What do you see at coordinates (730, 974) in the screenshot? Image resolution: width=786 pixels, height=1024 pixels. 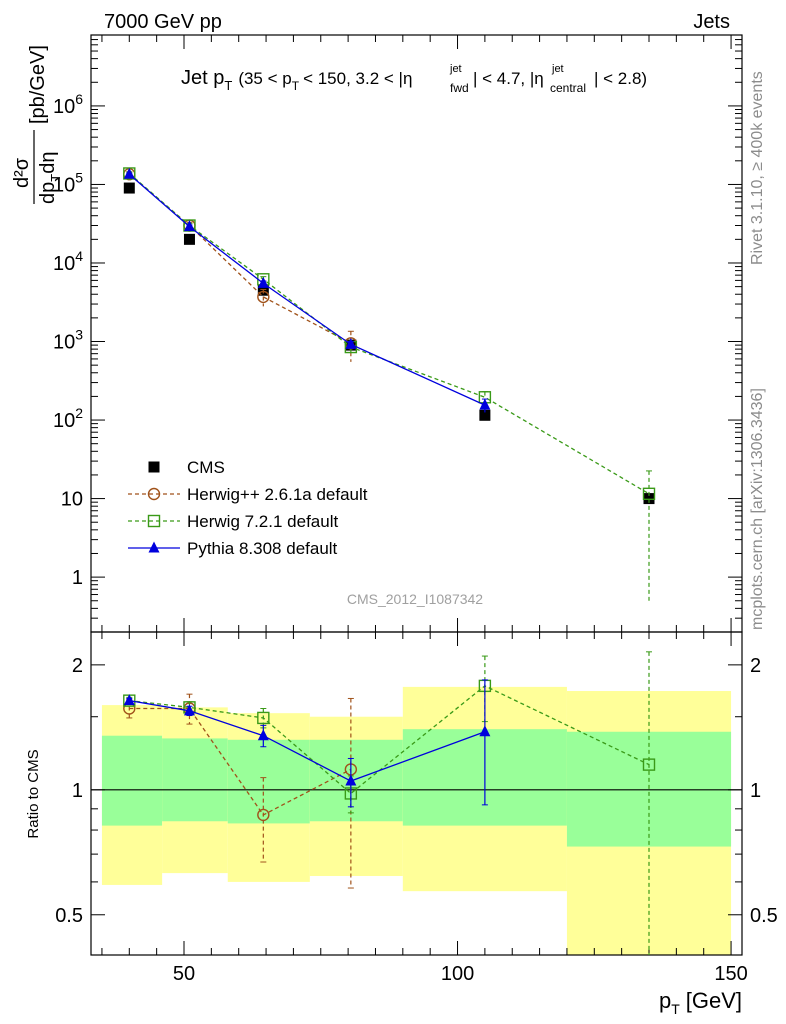 I see `xtick-label: 150` at bounding box center [730, 974].